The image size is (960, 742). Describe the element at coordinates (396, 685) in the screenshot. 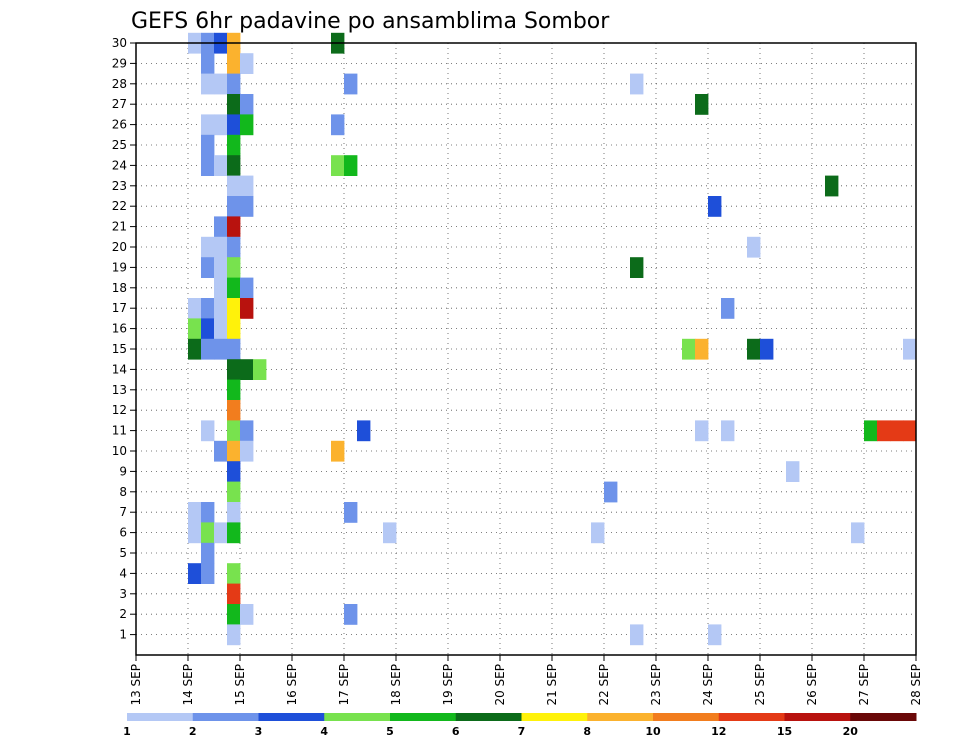

I see `x-tick-label: 18 SEP` at that location.